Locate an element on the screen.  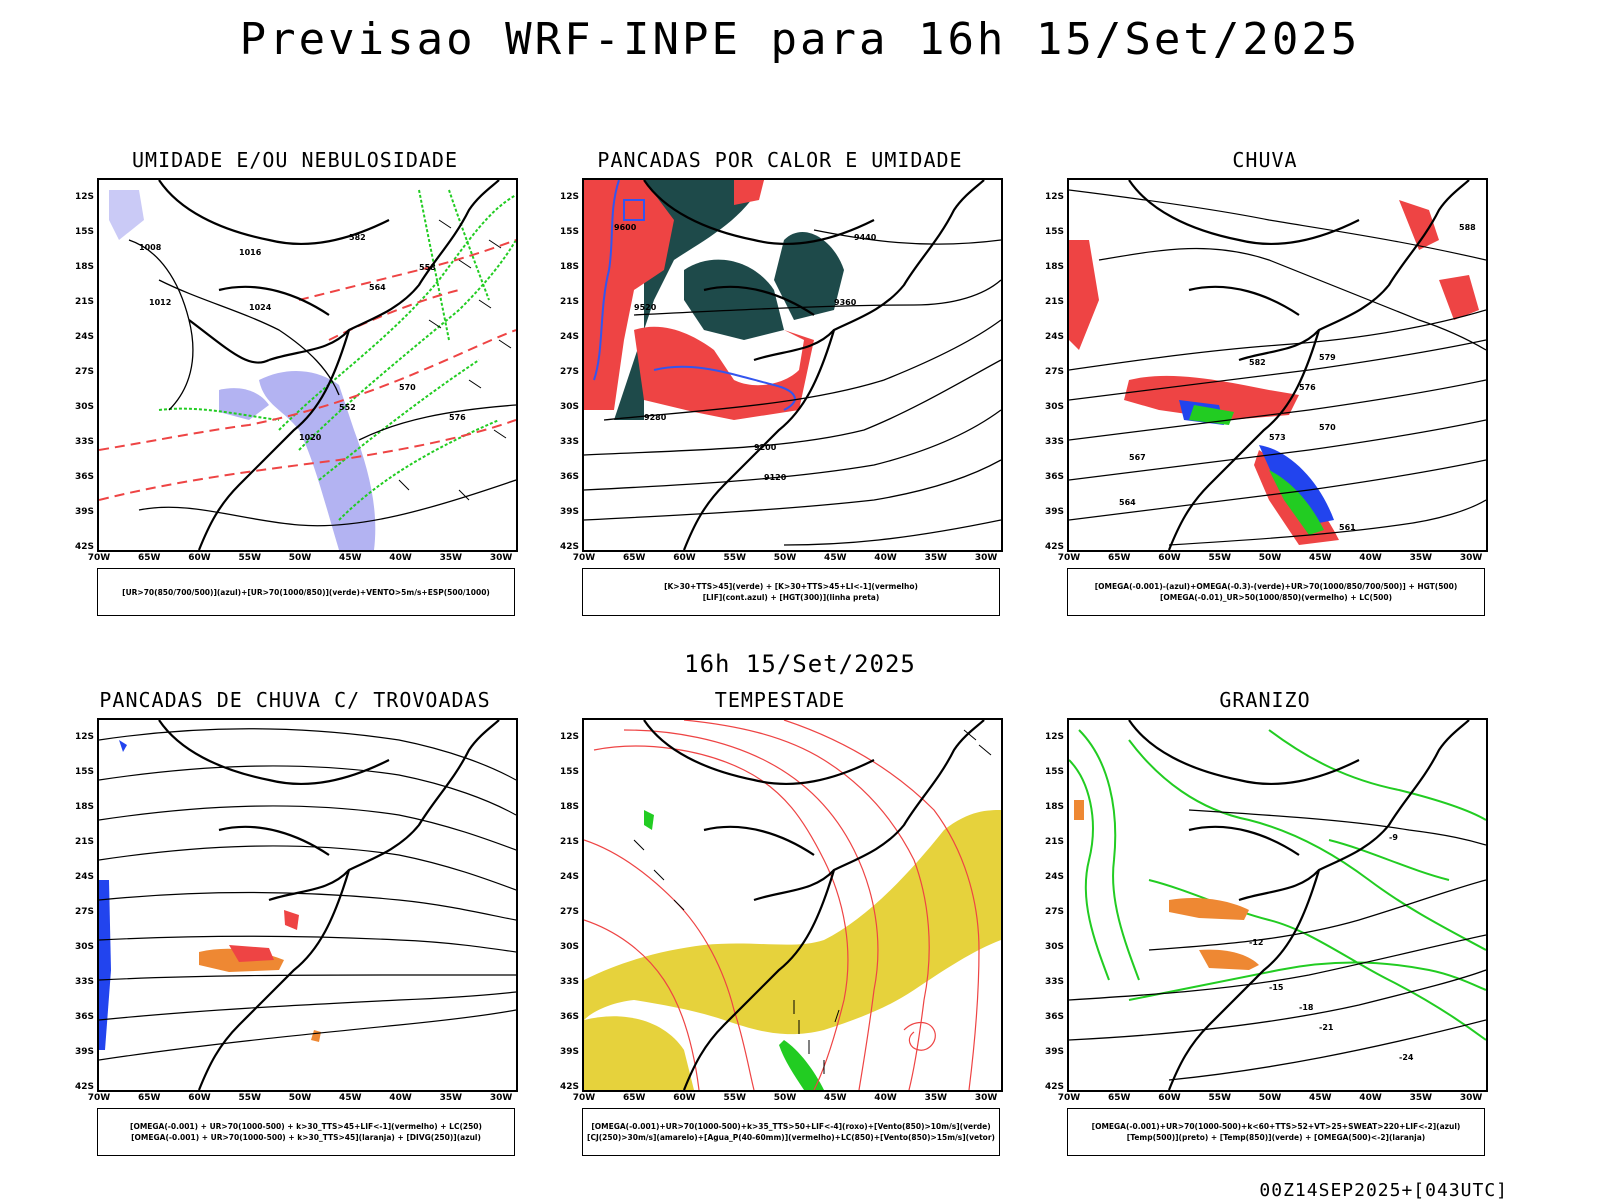
temp850-green-contours is located at coordinates (1277, 885).